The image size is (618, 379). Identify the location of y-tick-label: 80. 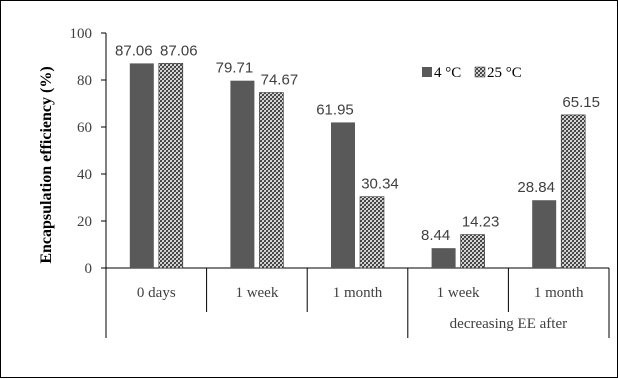
(84, 81).